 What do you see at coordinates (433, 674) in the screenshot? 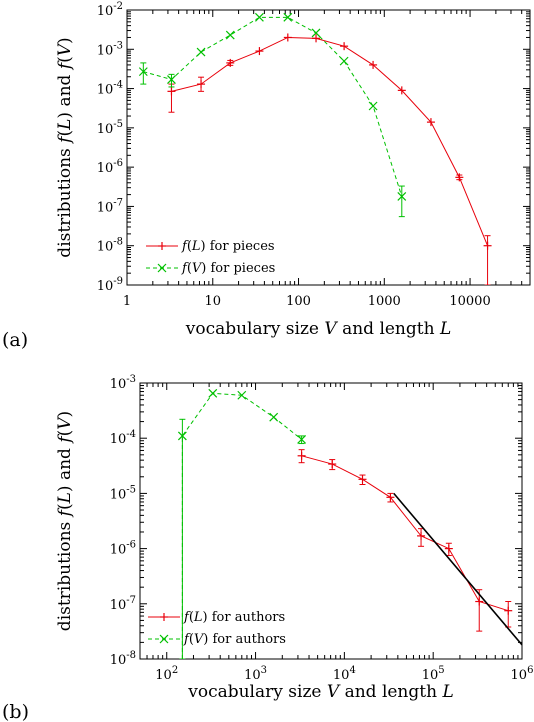
I see `x-tick-label: 10⁵` at bounding box center [433, 674].